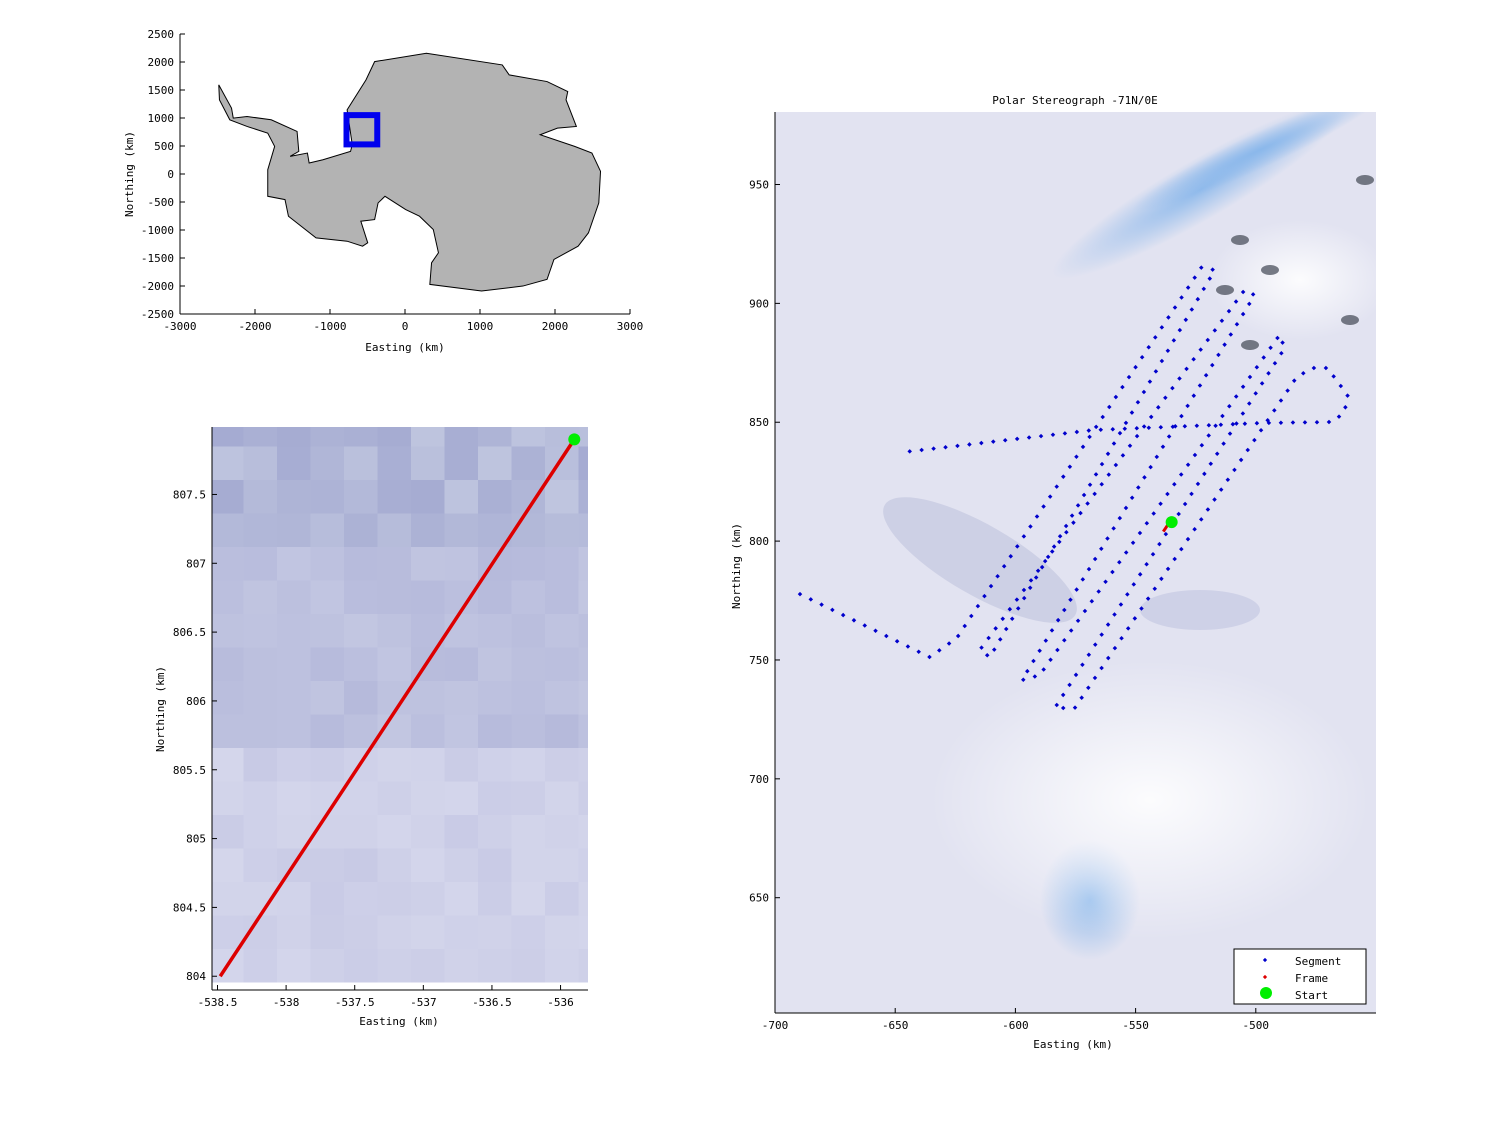 The height and width of the screenshot is (1130, 1501). I want to click on legend-segment-label: Segment, so click(1318, 961).